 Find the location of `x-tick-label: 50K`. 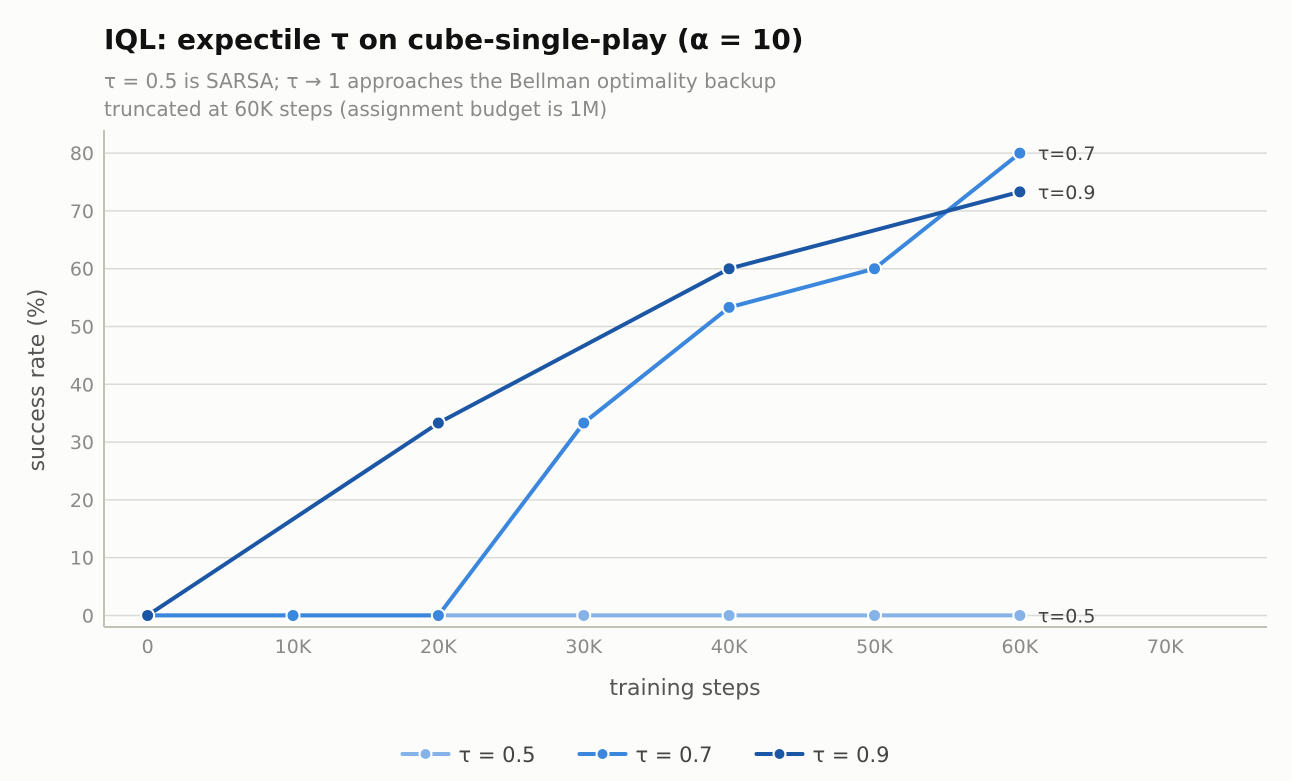

x-tick-label: 50K is located at coordinates (874, 647).